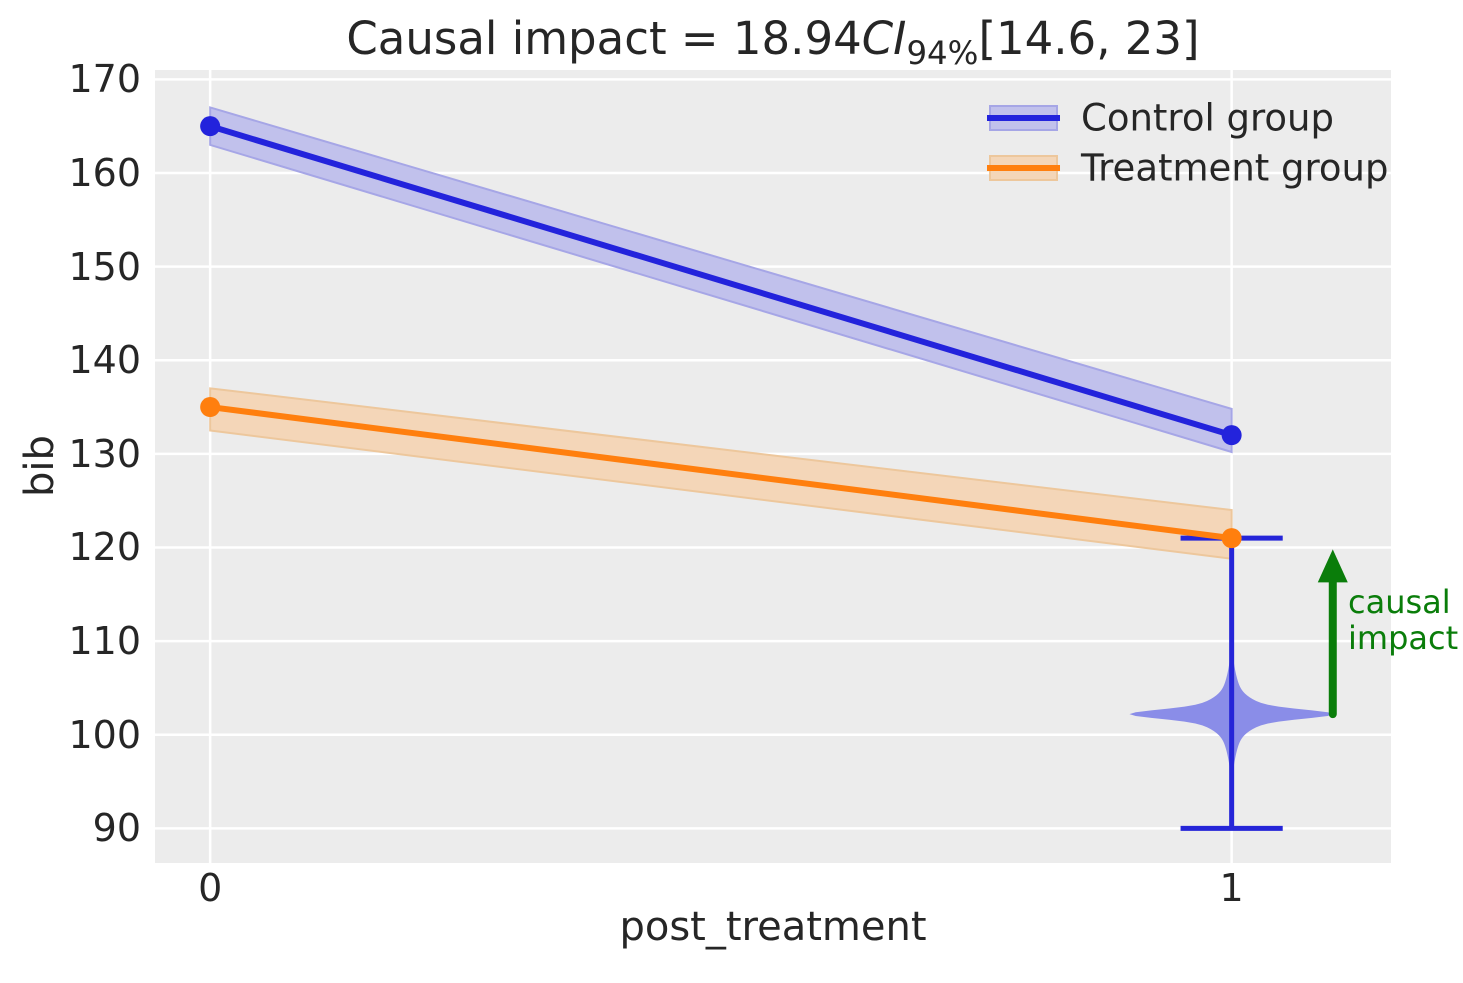  What do you see at coordinates (773, 927) in the screenshot?
I see `x-axis-label: post_treatment` at bounding box center [773, 927].